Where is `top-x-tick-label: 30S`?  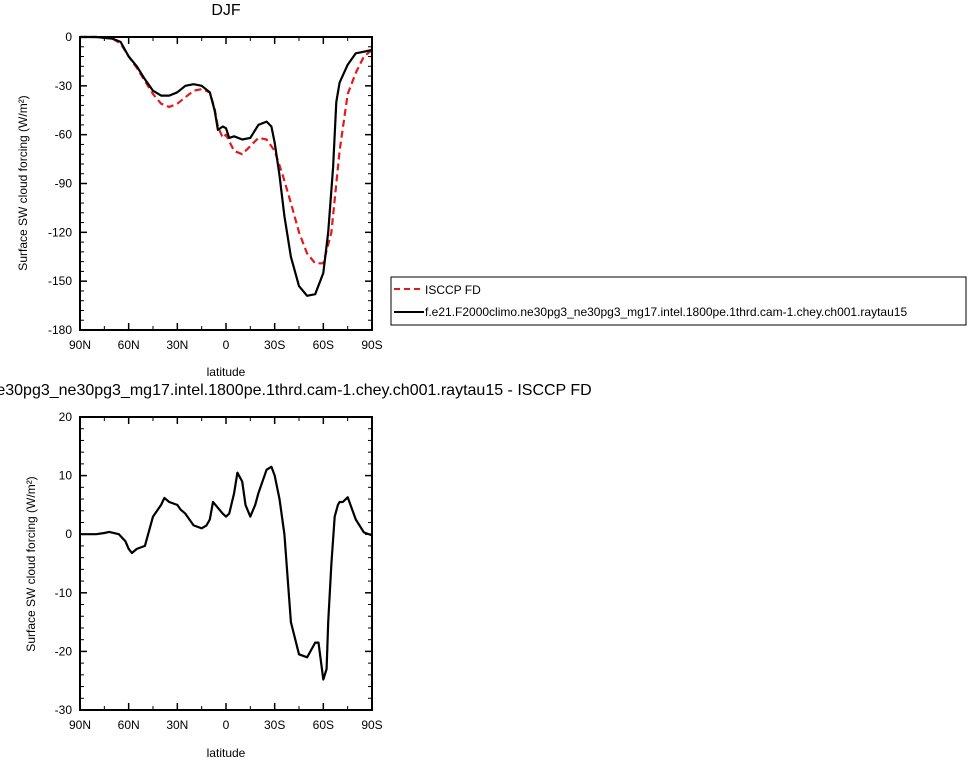 top-x-tick-label: 30S is located at coordinates (274, 345).